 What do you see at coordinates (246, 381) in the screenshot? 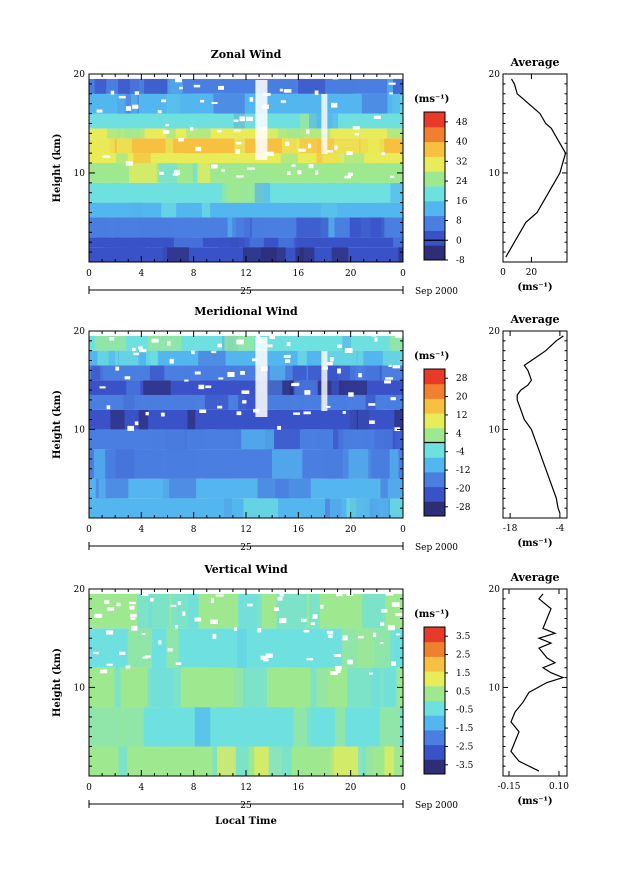
I see `data-gaps` at bounding box center [246, 381].